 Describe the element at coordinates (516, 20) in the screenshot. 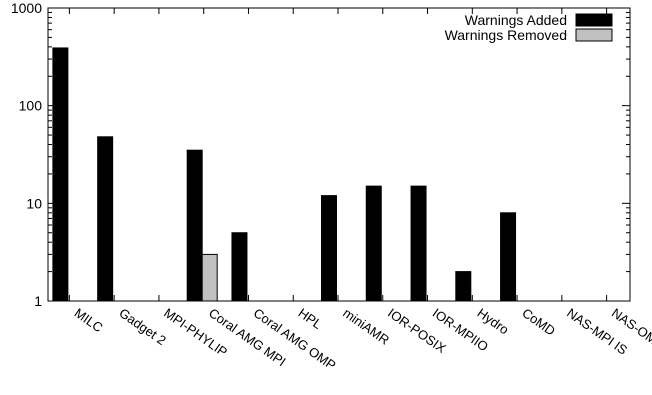

I see `legend-label: Warnings Added` at that location.